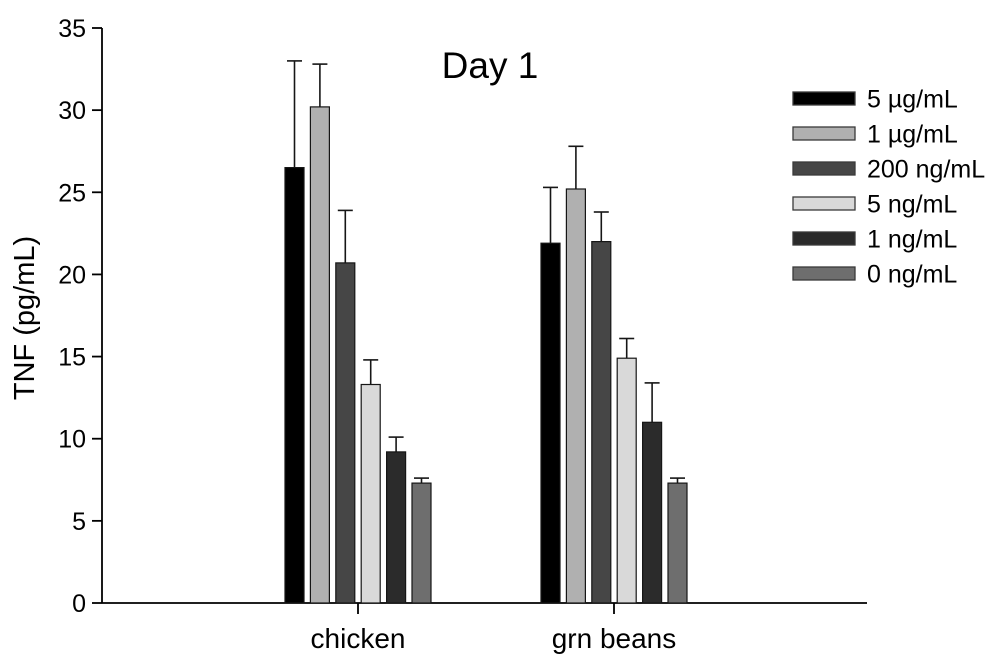  I want to click on category-label-grn-beans: grn beans, so click(614, 638).